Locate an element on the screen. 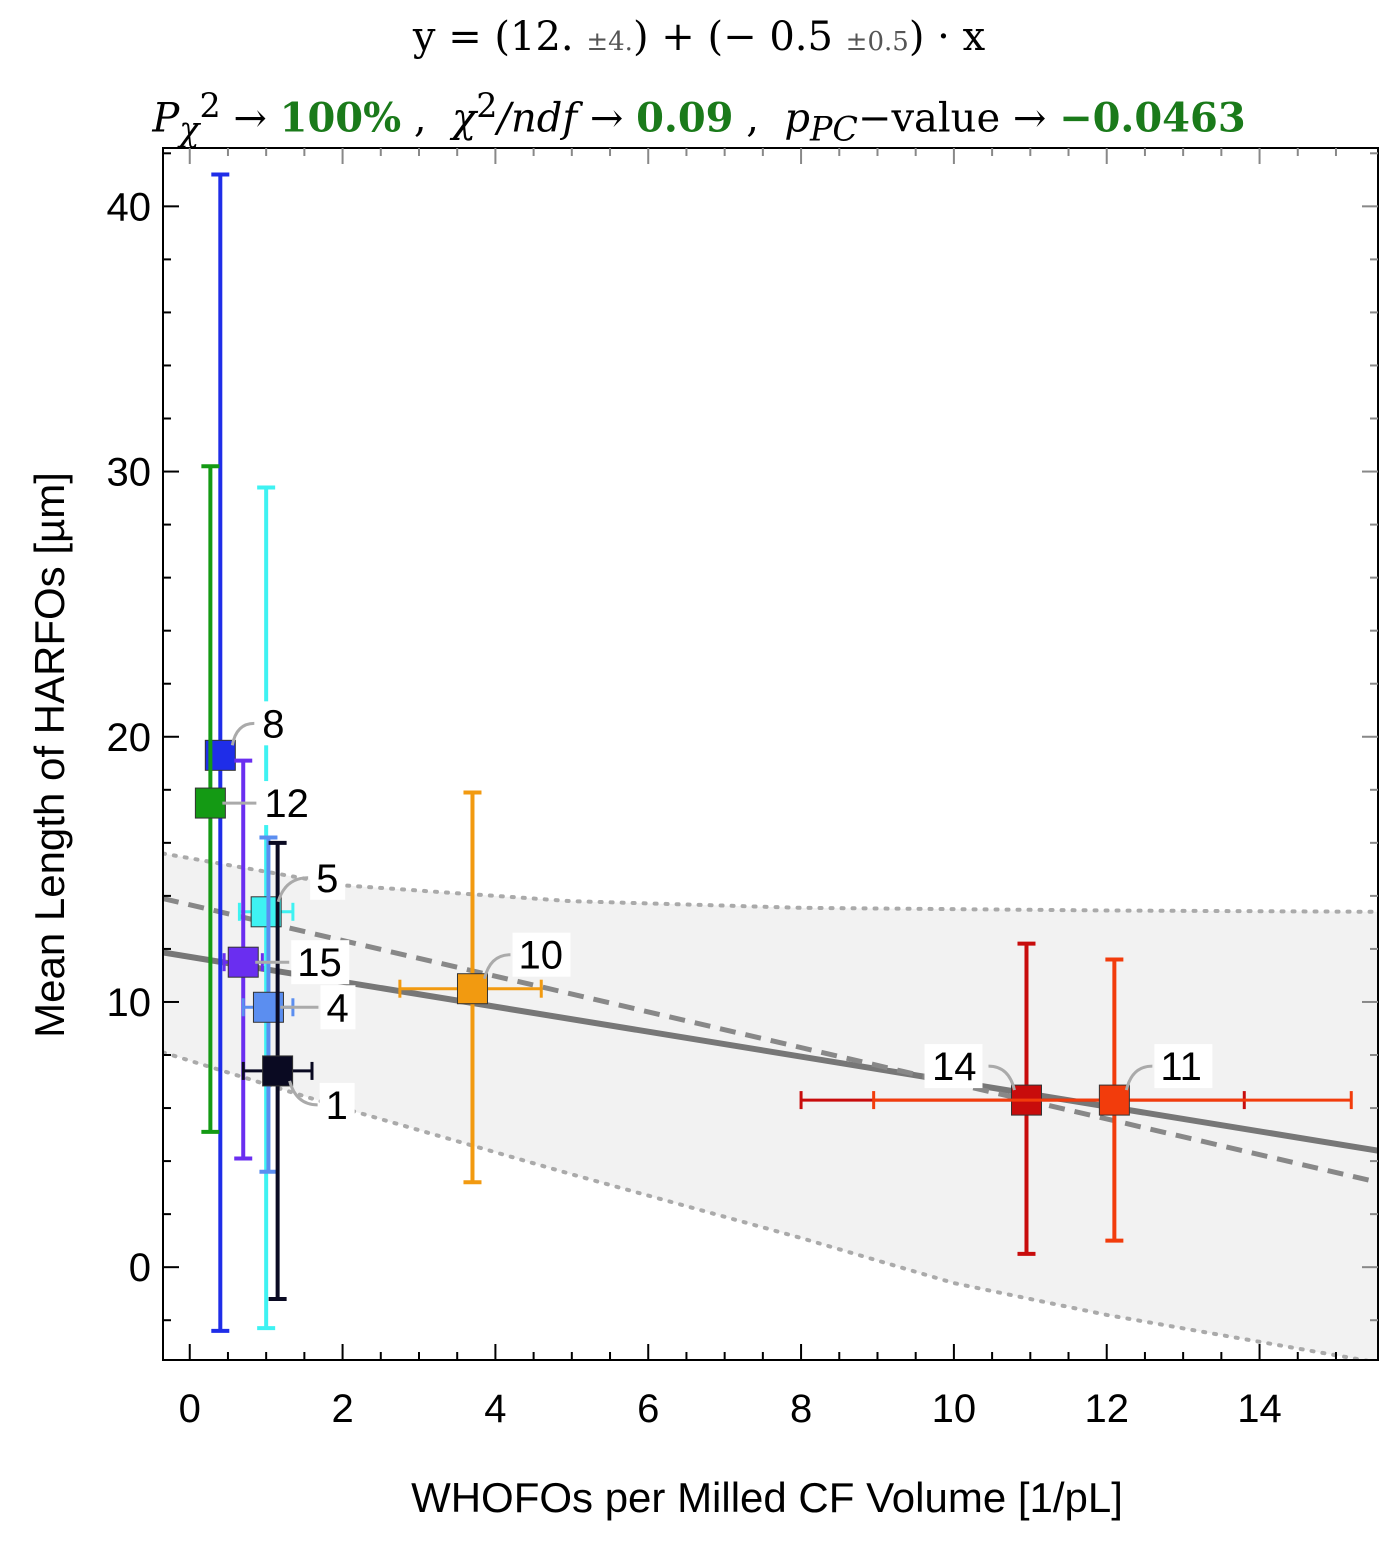 Image resolution: width=1398 pixels, height=1544 pixels. point-label-15: 15 is located at coordinates (302, 962).